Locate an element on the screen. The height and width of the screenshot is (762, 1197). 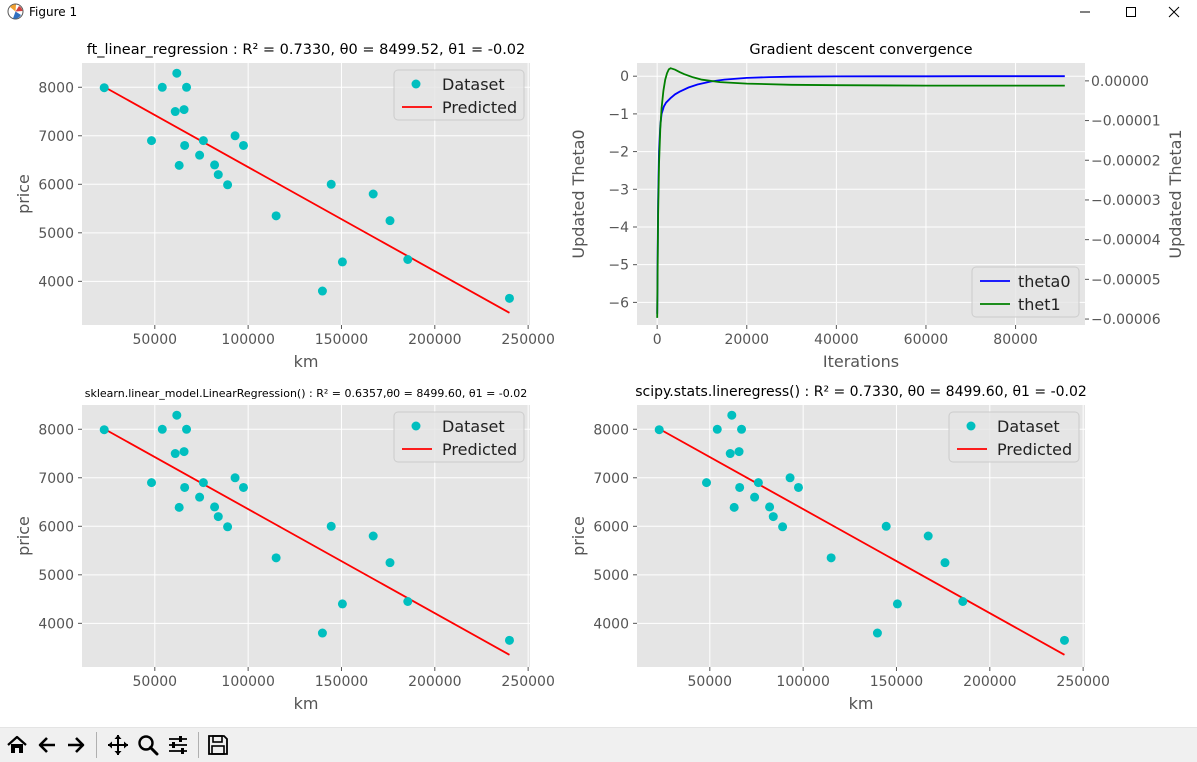
y-tick-label: 6000 is located at coordinates (611, 527).